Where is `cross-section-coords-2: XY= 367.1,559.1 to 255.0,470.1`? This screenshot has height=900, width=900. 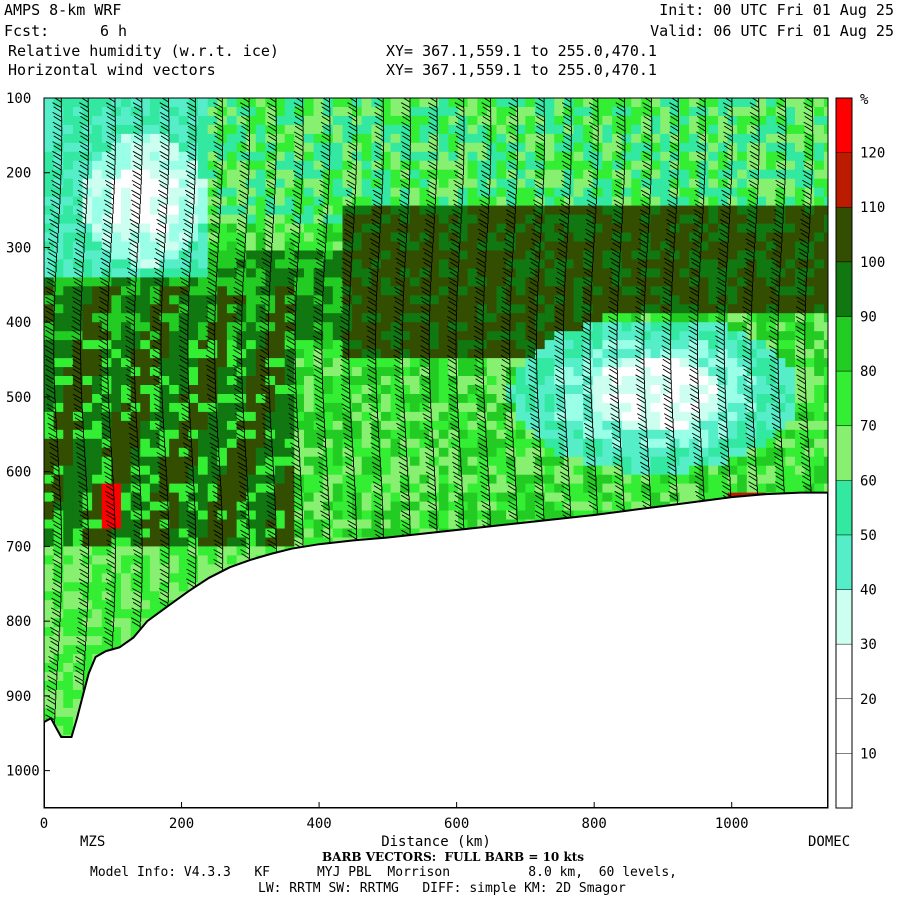
cross-section-coords-2: XY= 367.1,559.1 to 255.0,470.1 is located at coordinates (521, 70).